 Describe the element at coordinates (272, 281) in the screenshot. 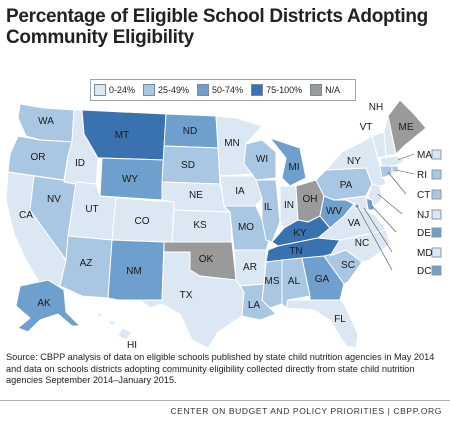

I see `label-MS: MS` at that location.